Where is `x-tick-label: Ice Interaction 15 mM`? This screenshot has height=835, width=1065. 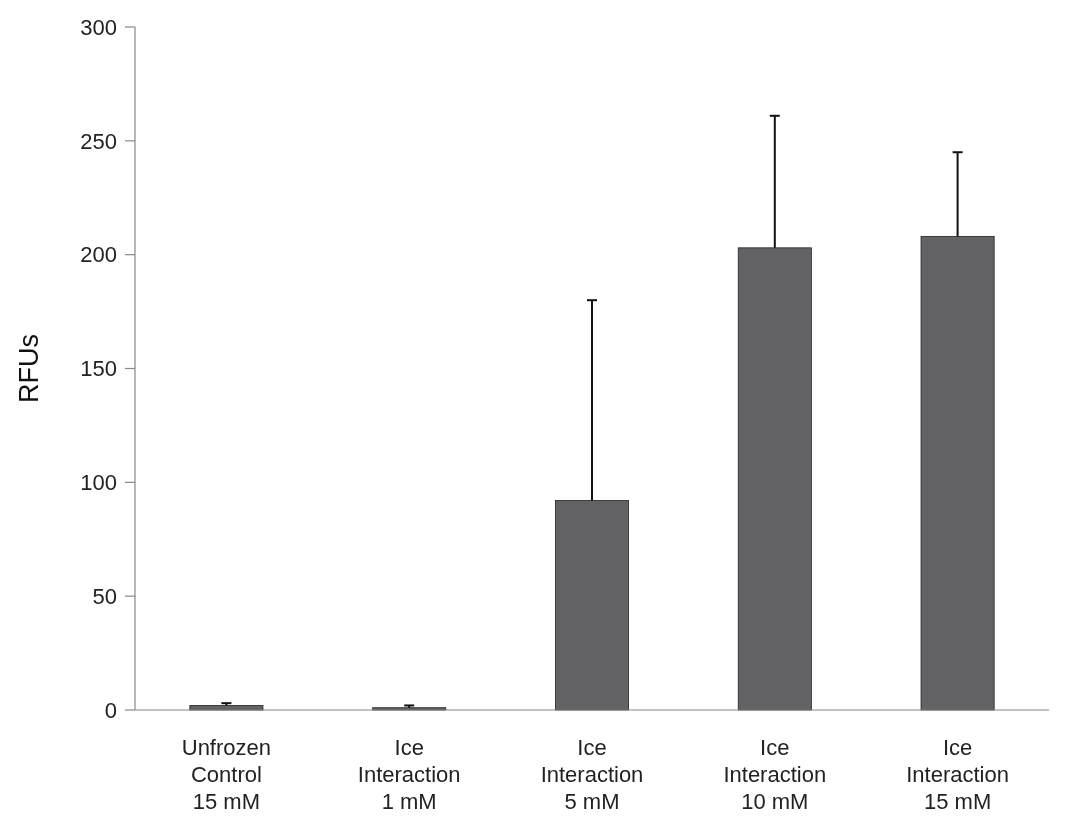
x-tick-label: Ice Interaction 15 mM is located at coordinates (957, 774).